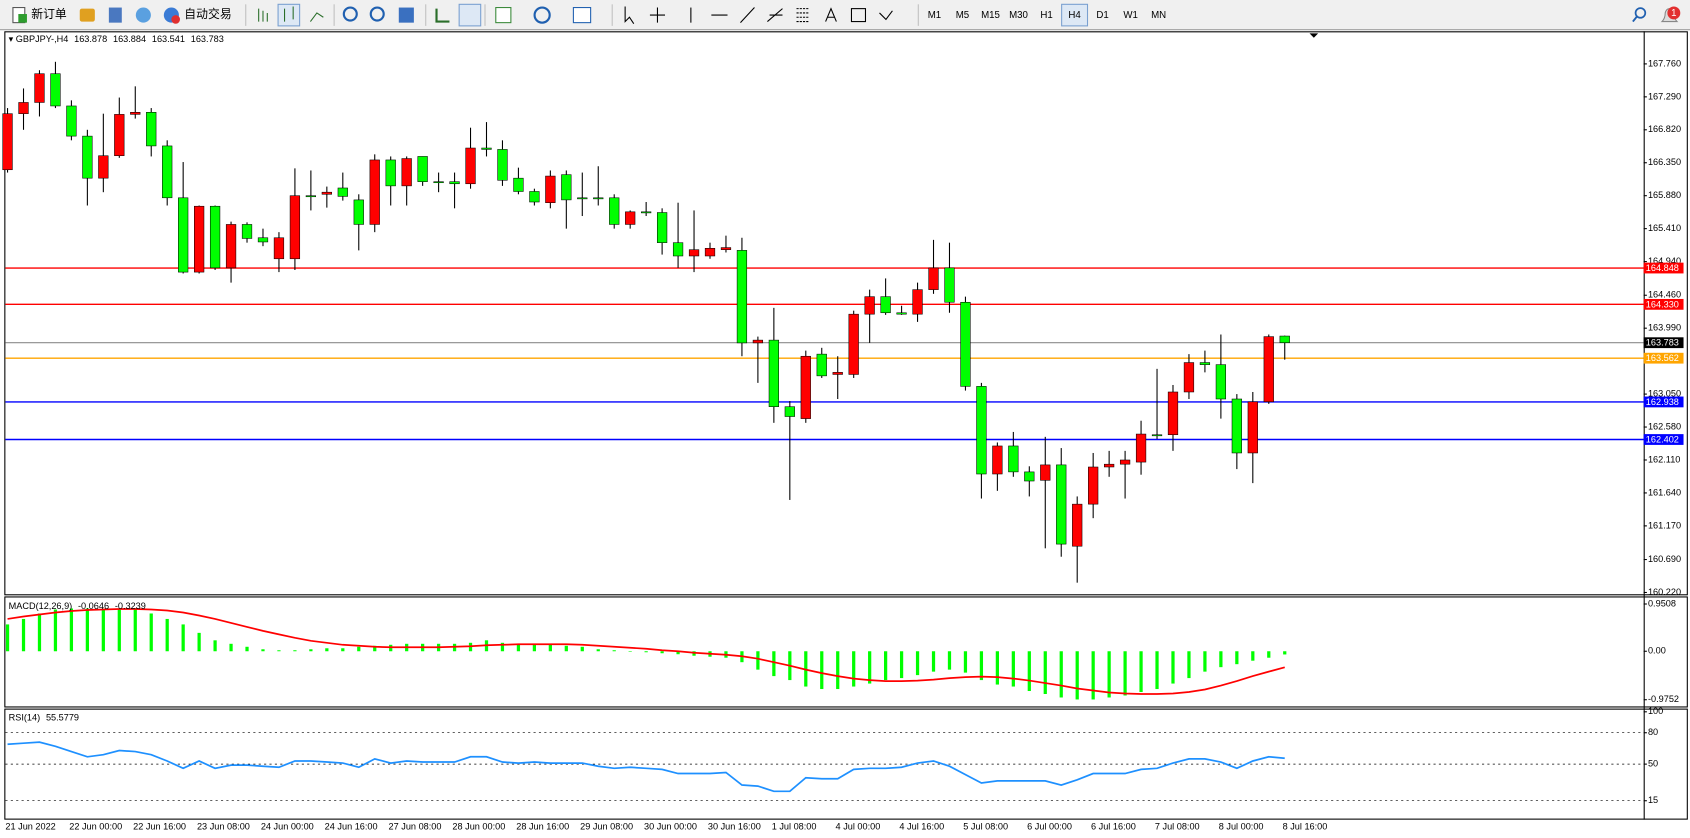  What do you see at coordinates (831, 14) in the screenshot?
I see `text-tool` at bounding box center [831, 14].